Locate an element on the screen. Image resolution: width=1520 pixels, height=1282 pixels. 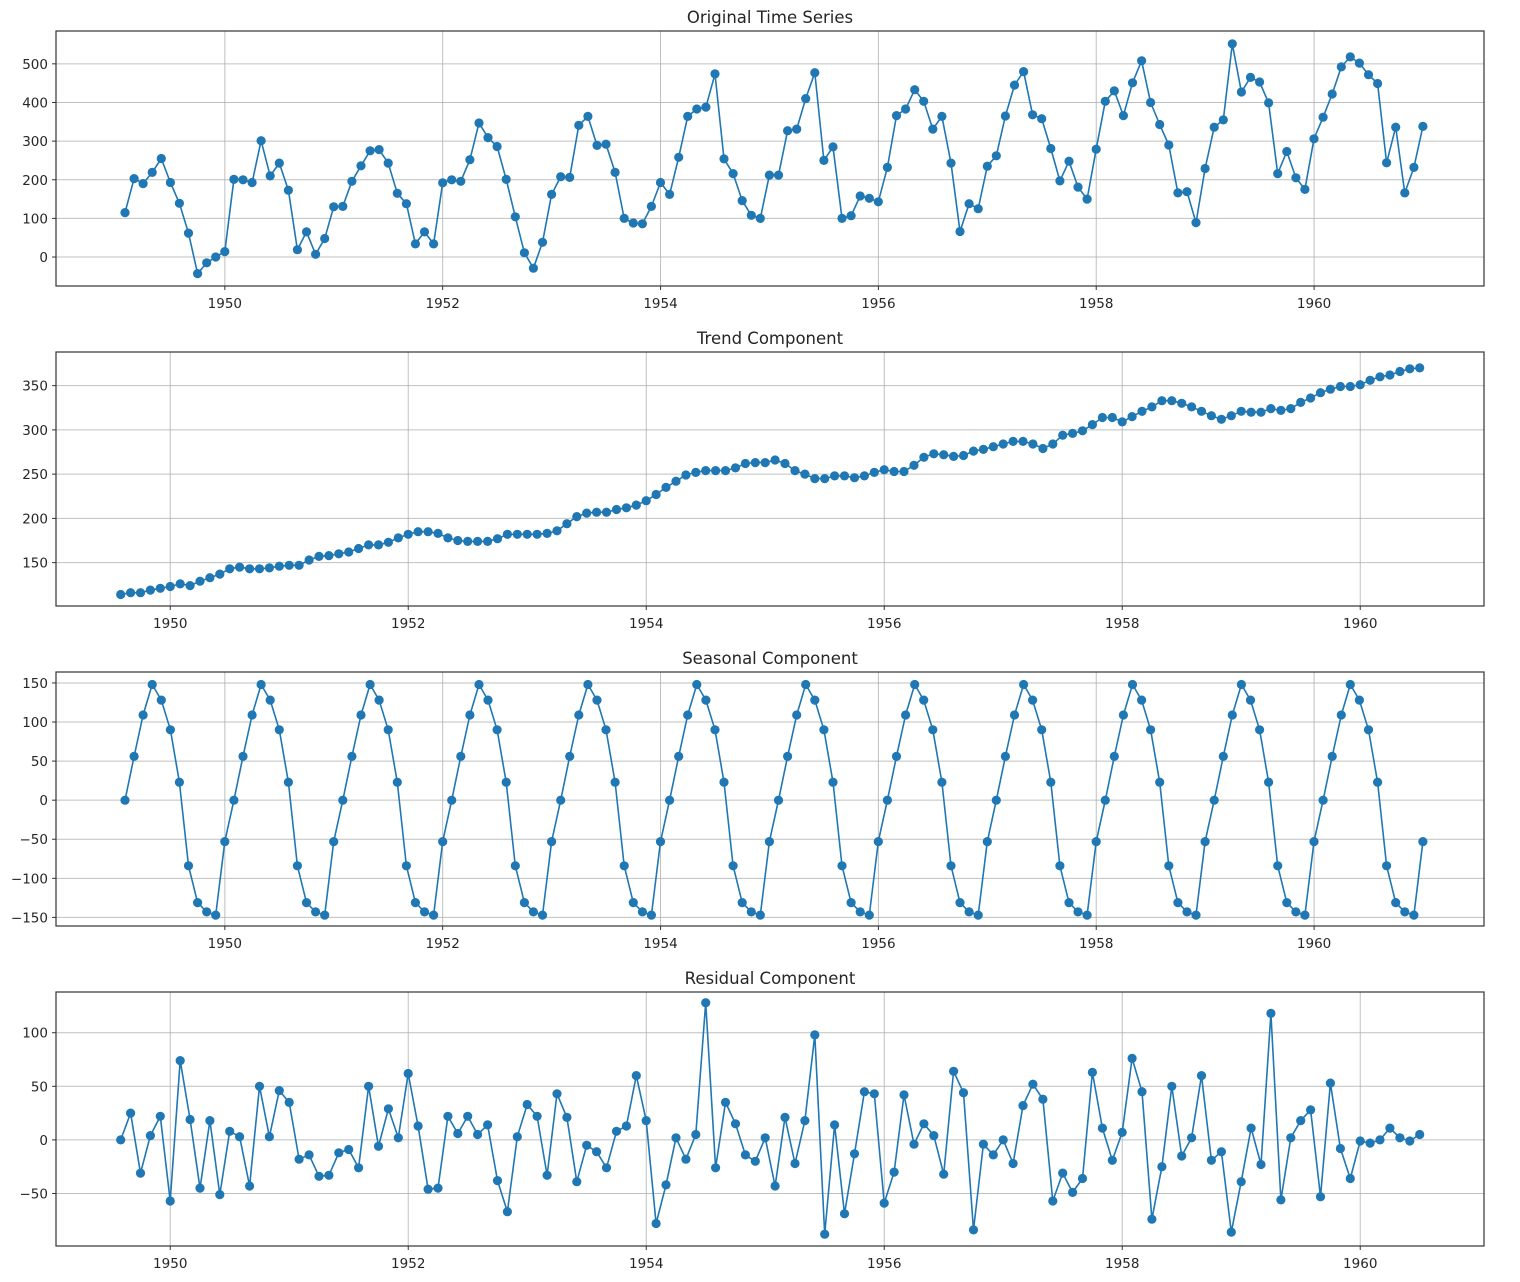
x-tick-label: 1956 is located at coordinates (878, 304).